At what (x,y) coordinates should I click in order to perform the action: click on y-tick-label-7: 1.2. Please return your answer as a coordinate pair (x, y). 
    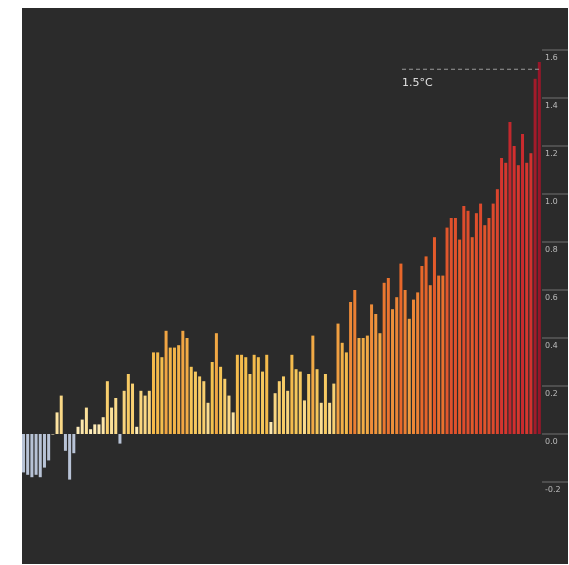
    Looking at the image, I should click on (551, 153).